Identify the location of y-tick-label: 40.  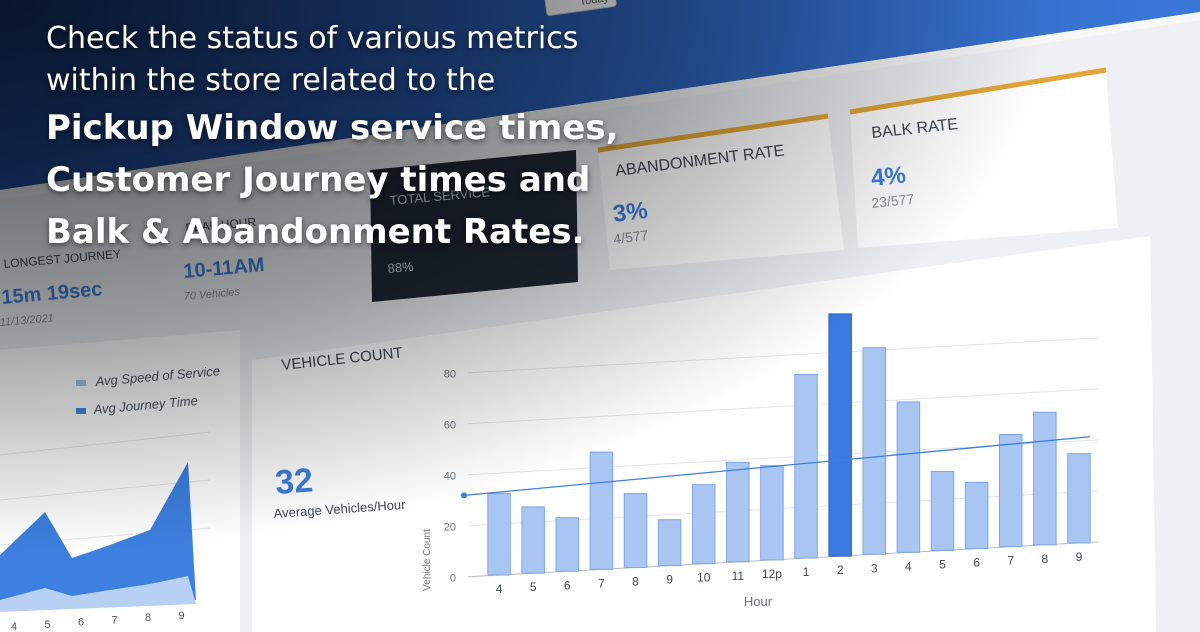
(450, 476).